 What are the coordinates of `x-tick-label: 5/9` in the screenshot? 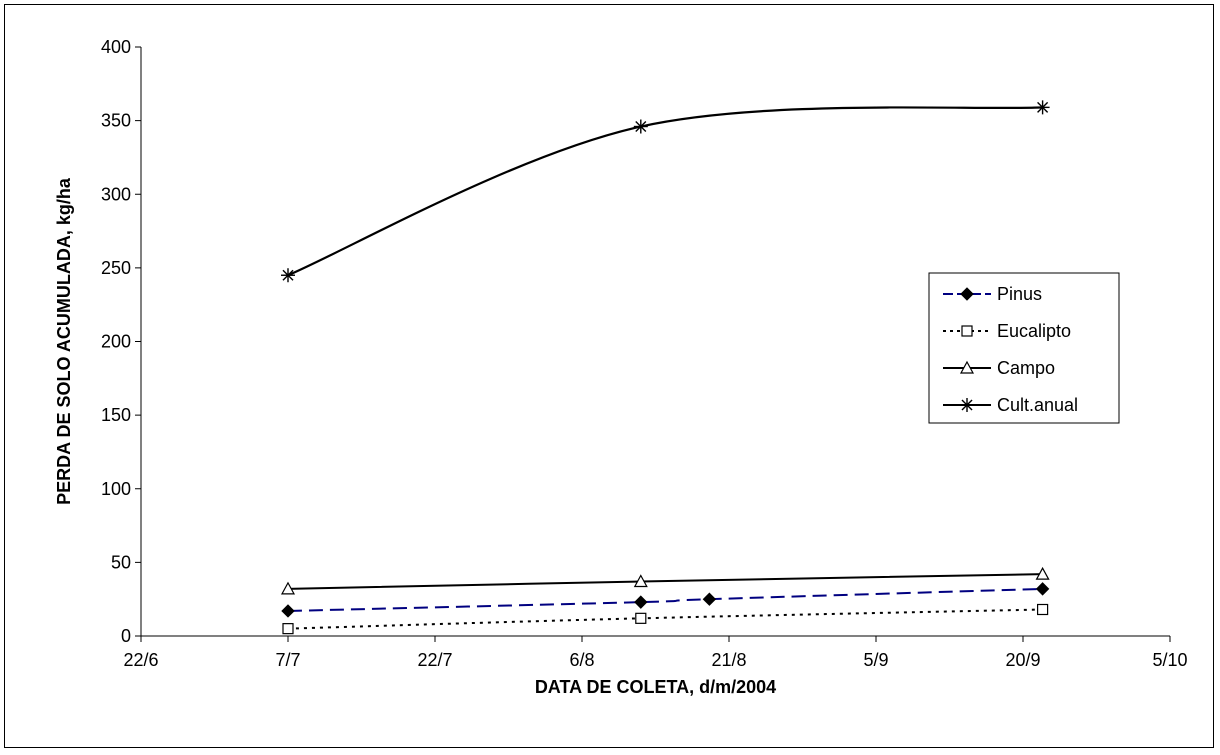 It's located at (875, 660).